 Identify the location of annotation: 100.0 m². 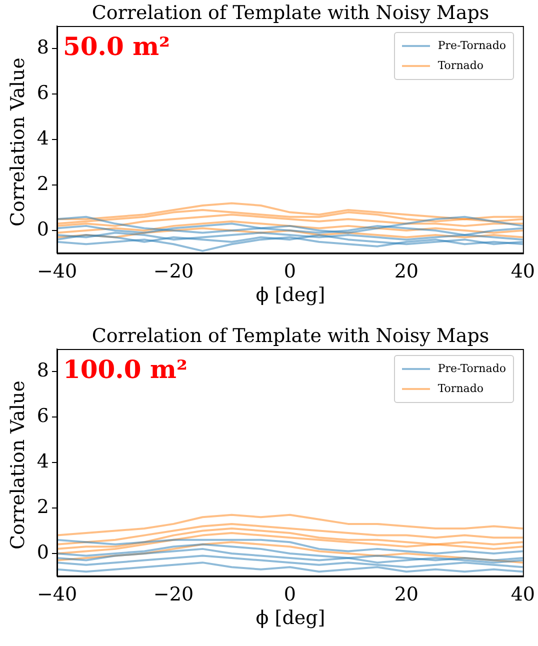
(125, 369).